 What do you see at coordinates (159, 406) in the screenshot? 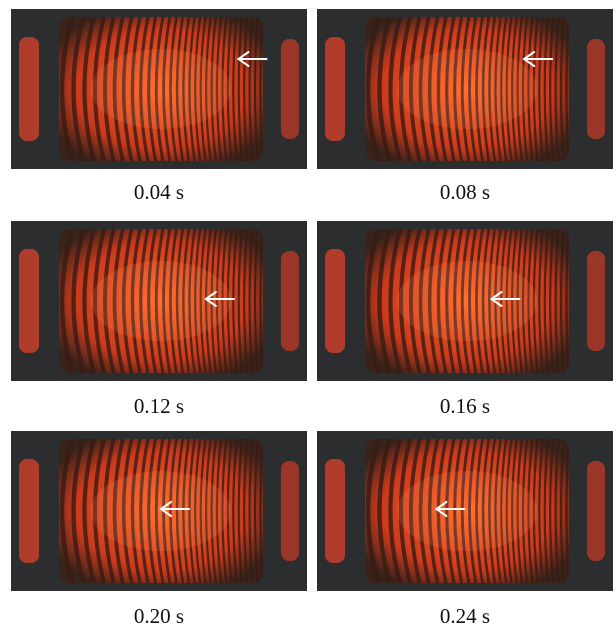
I see `time-caption-3: 0.12 s` at bounding box center [159, 406].